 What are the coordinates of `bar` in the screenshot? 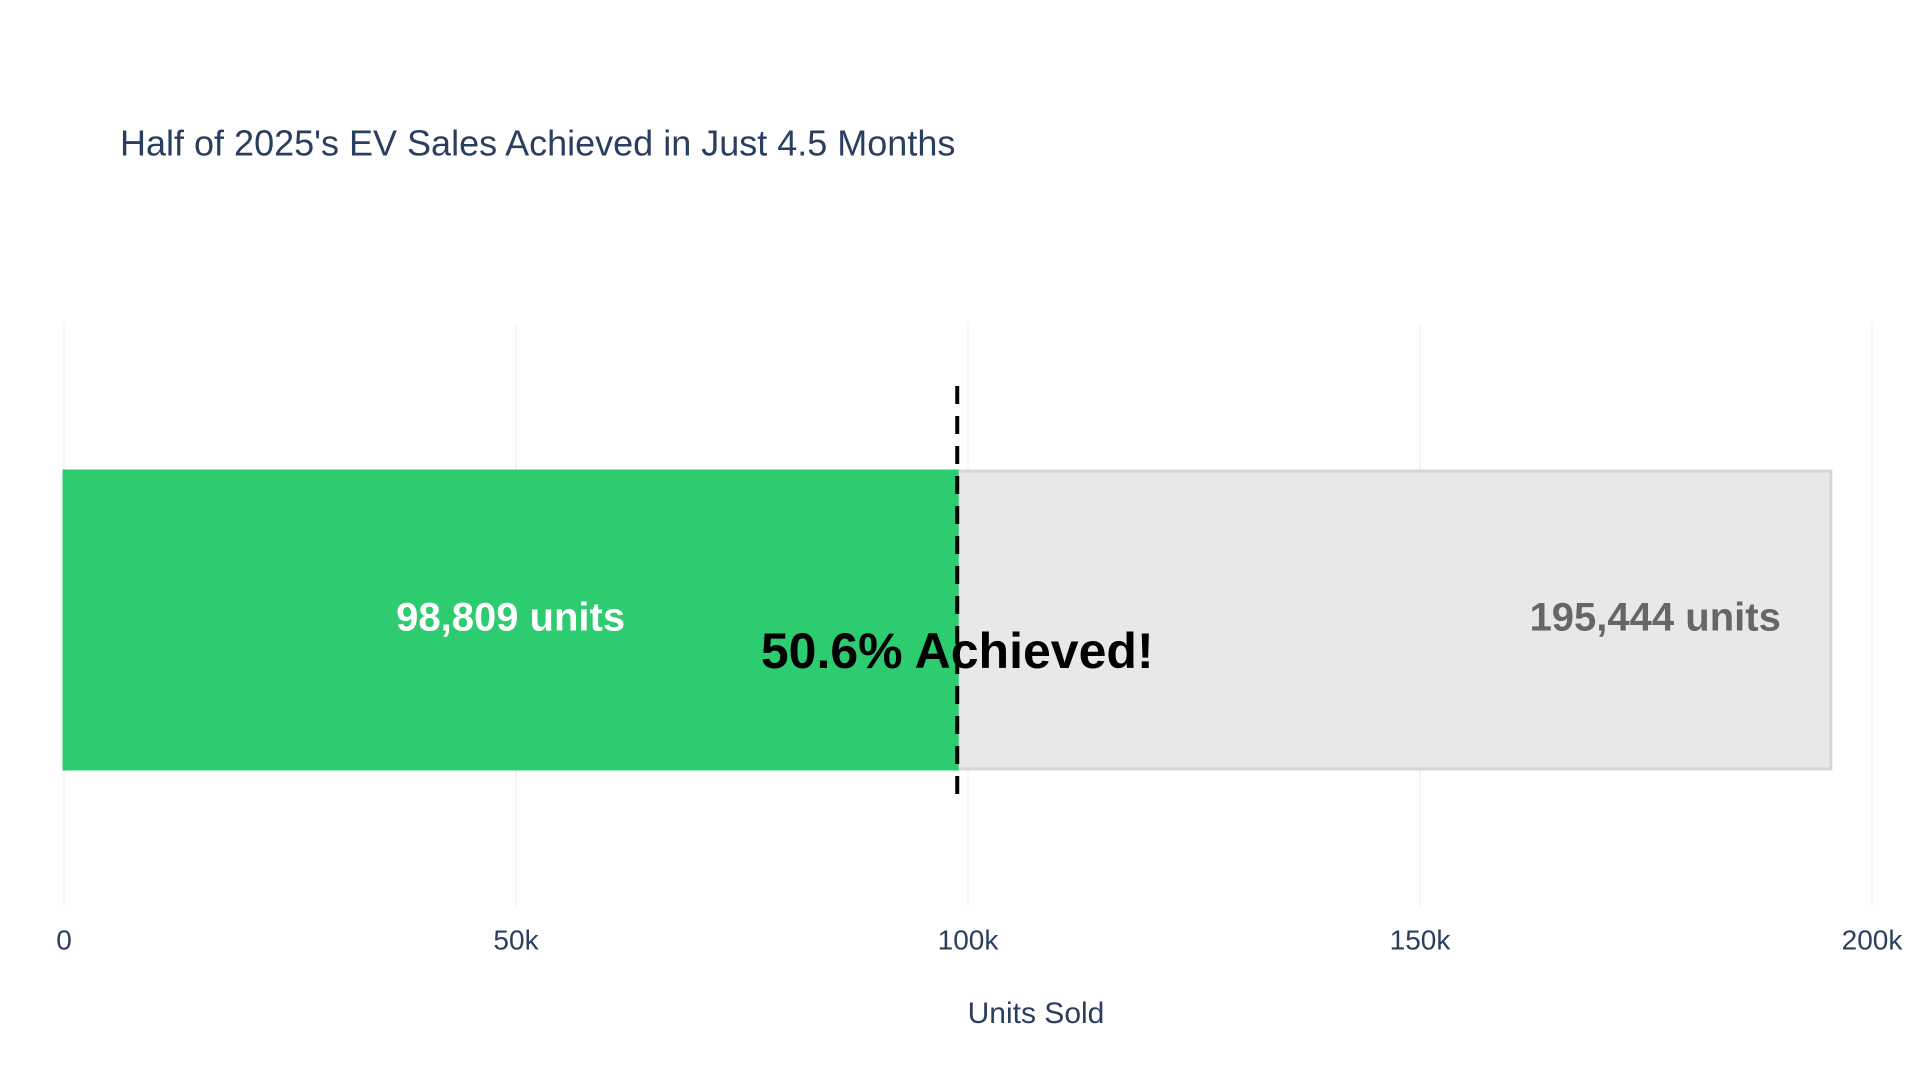 It's located at (510, 620).